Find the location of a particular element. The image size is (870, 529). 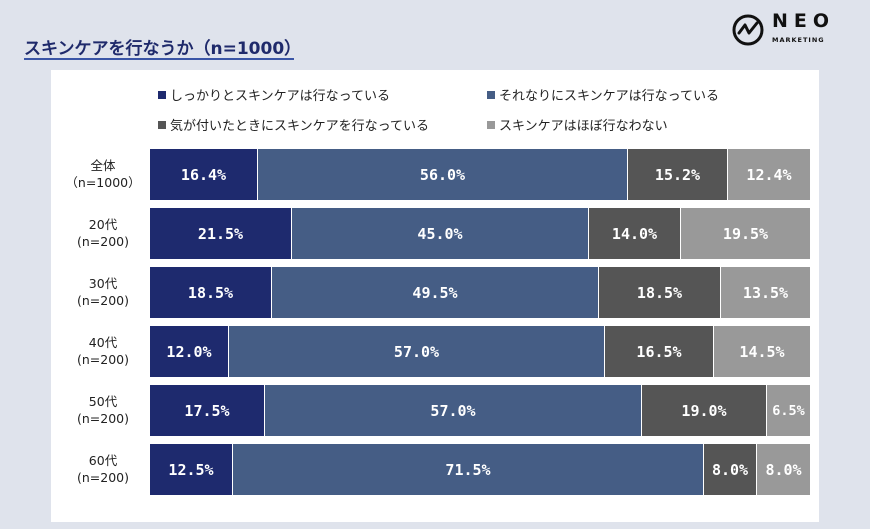

row-label: 60代 (n=200) is located at coordinates (103, 469).